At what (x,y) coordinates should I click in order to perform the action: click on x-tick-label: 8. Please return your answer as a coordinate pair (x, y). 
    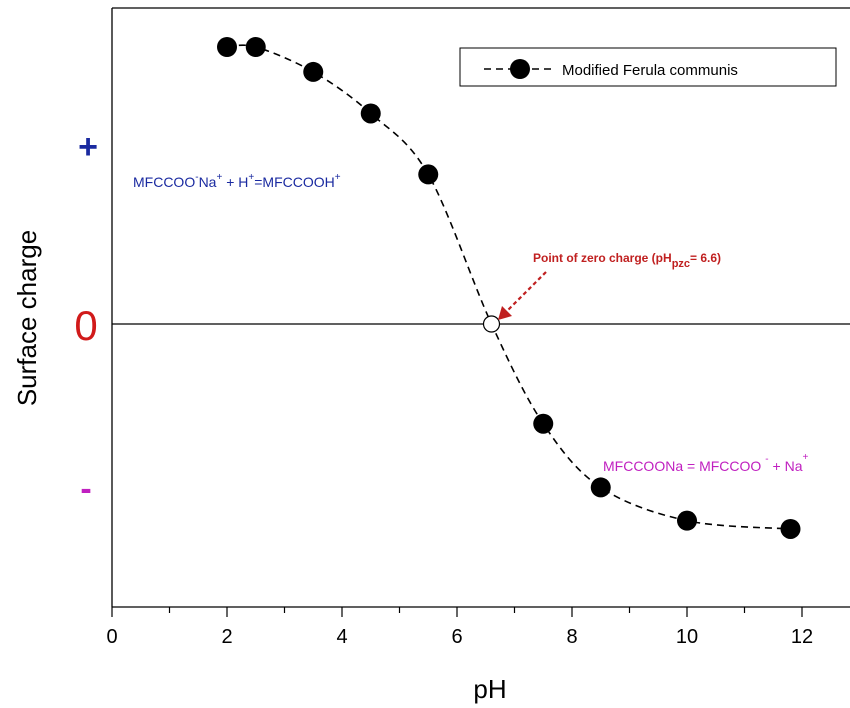
    Looking at the image, I should click on (571, 637).